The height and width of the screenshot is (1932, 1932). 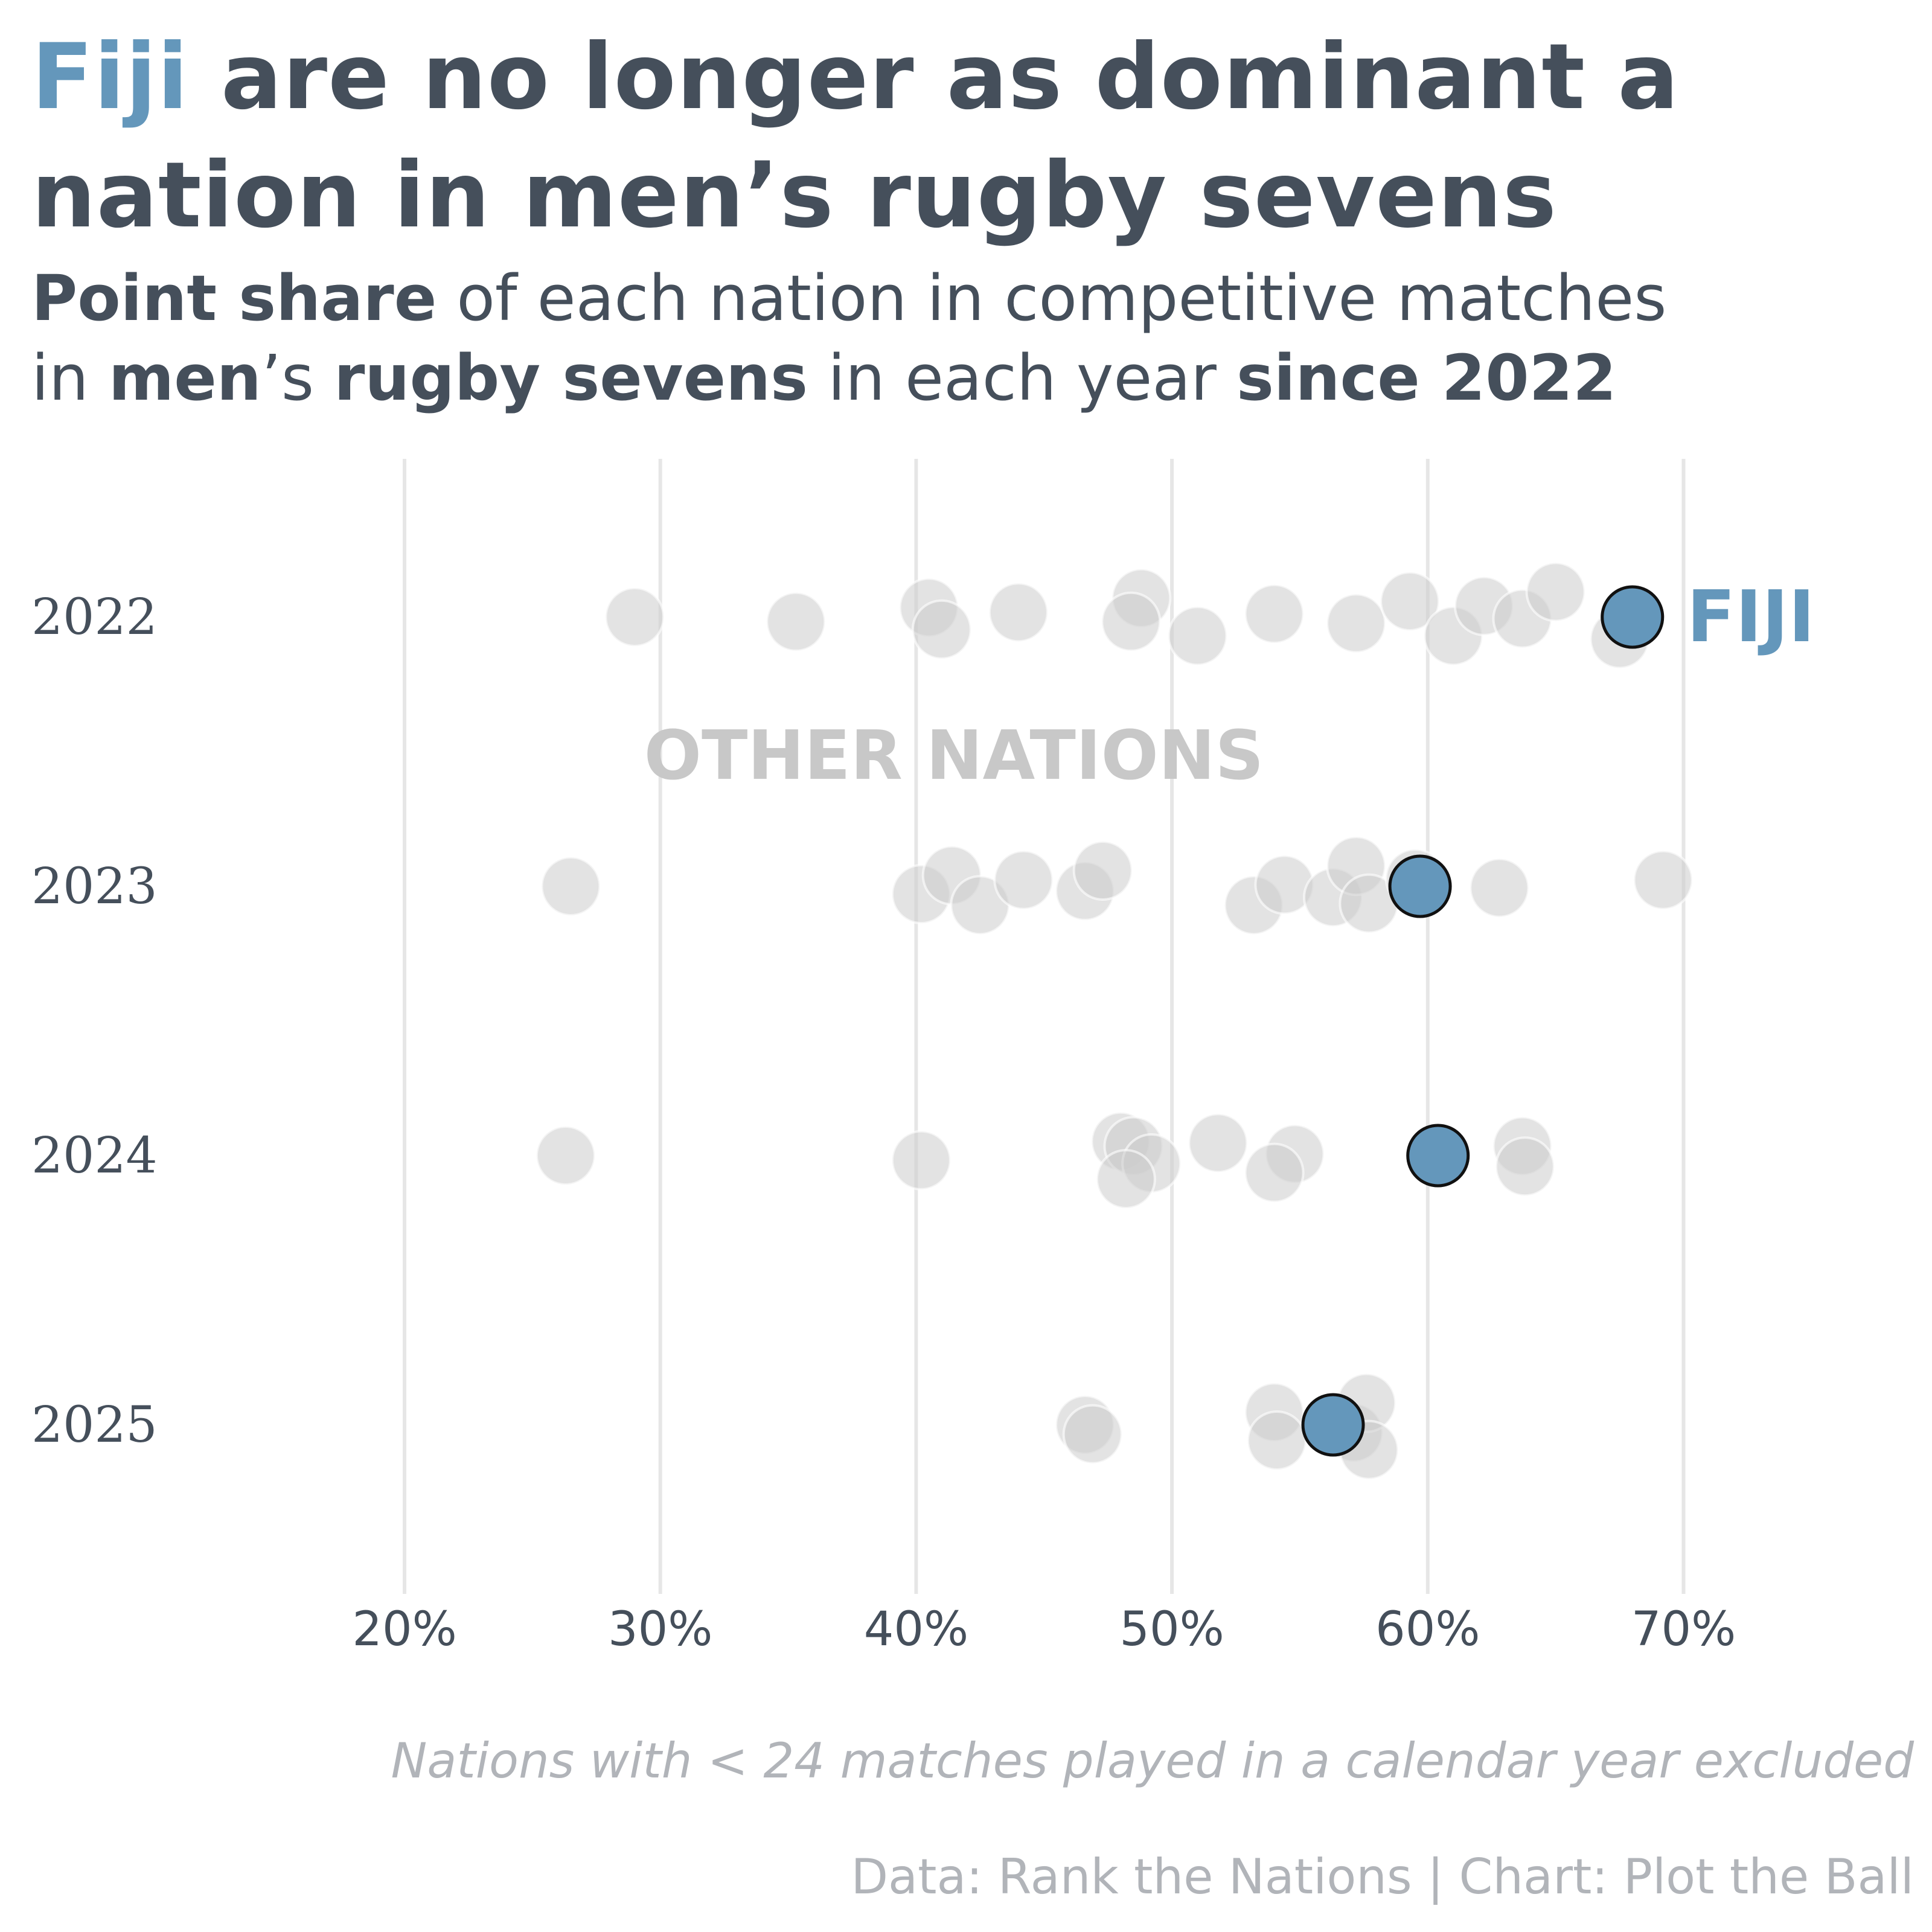 I want to click on x-tick-label: 20%, so click(x=404, y=1630).